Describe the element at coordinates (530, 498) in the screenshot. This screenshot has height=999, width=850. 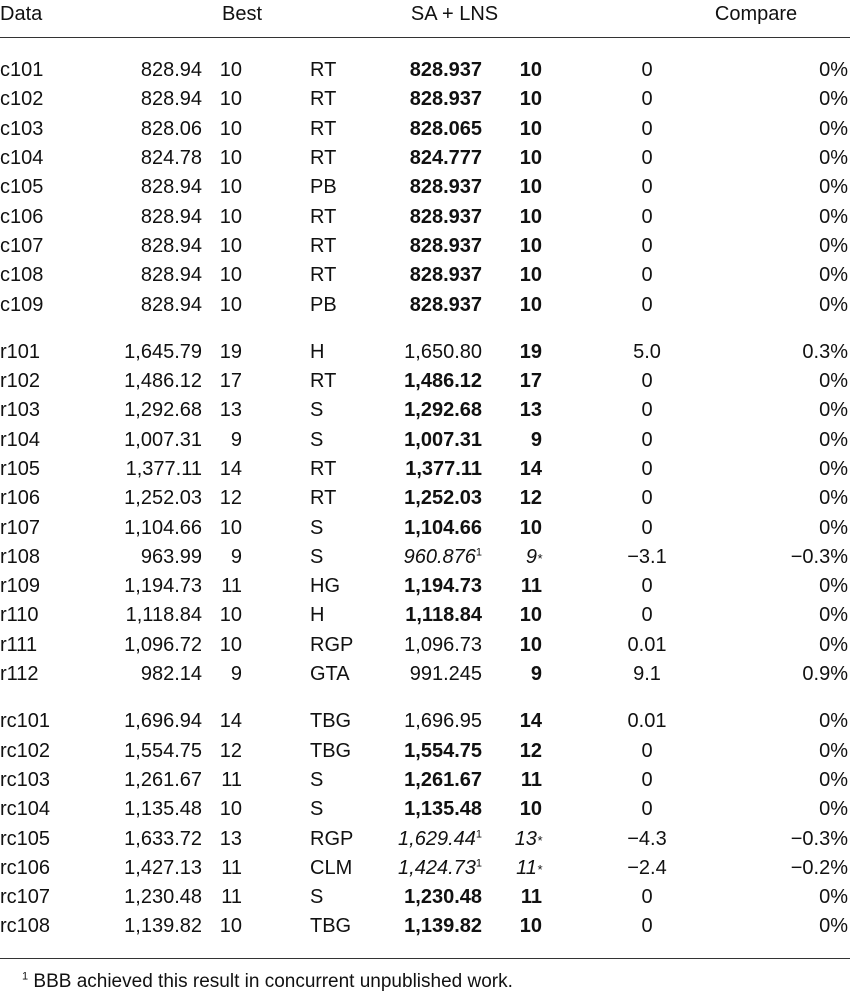
I see `cell-sa-vehicles-value: 12` at that location.